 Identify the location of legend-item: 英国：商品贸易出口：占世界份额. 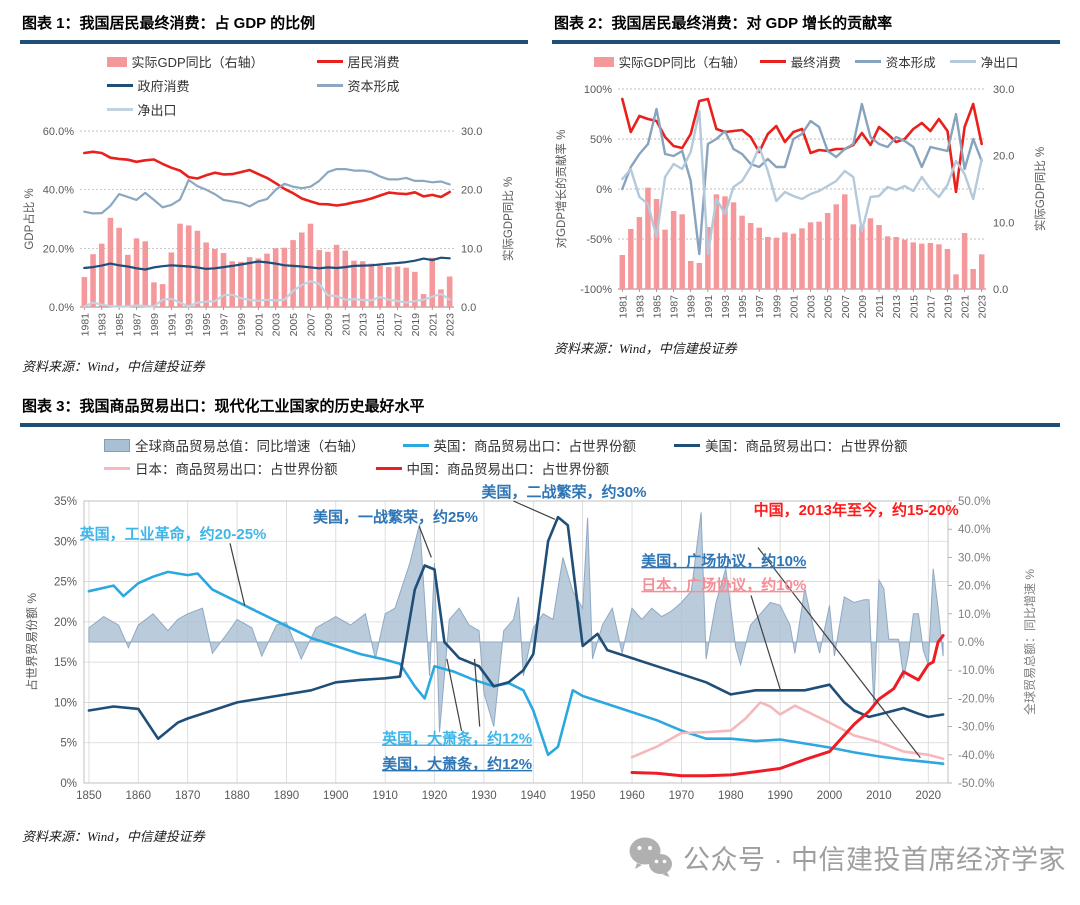
(519, 445).